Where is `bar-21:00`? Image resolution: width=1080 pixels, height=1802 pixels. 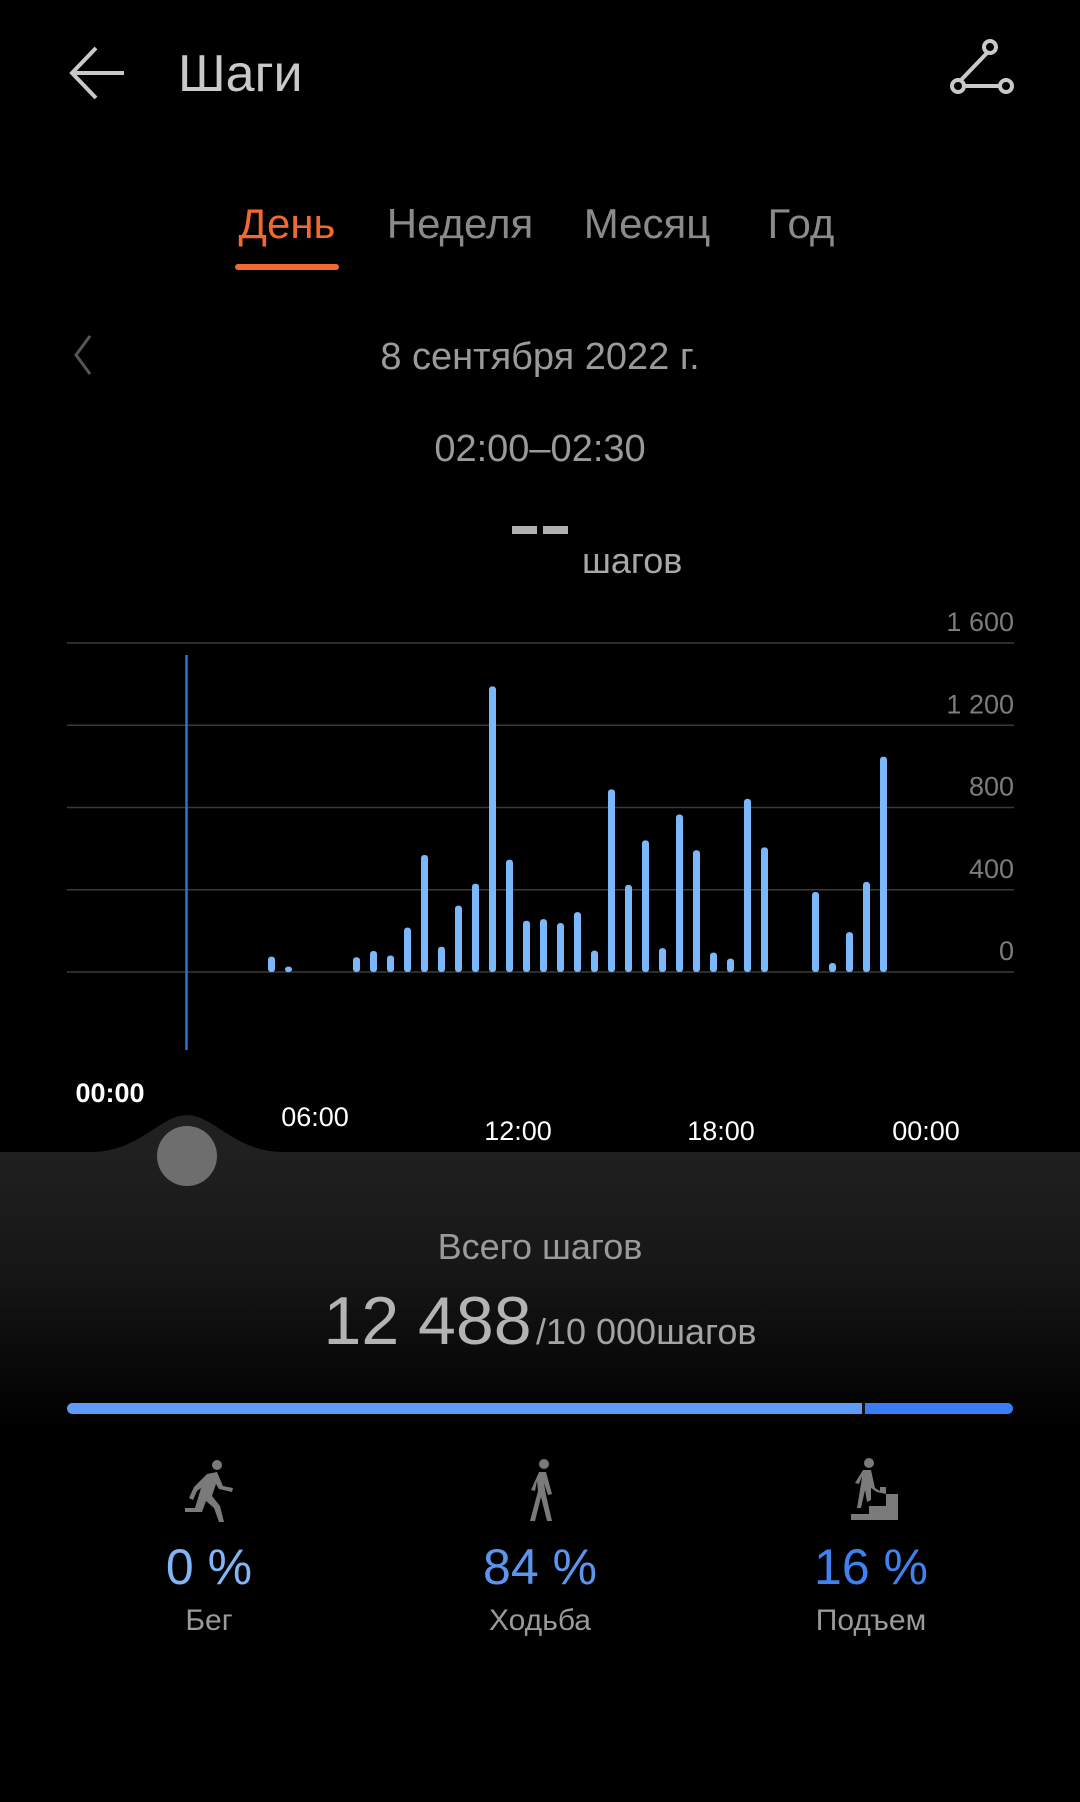 bar-21:00 is located at coordinates (832, 967).